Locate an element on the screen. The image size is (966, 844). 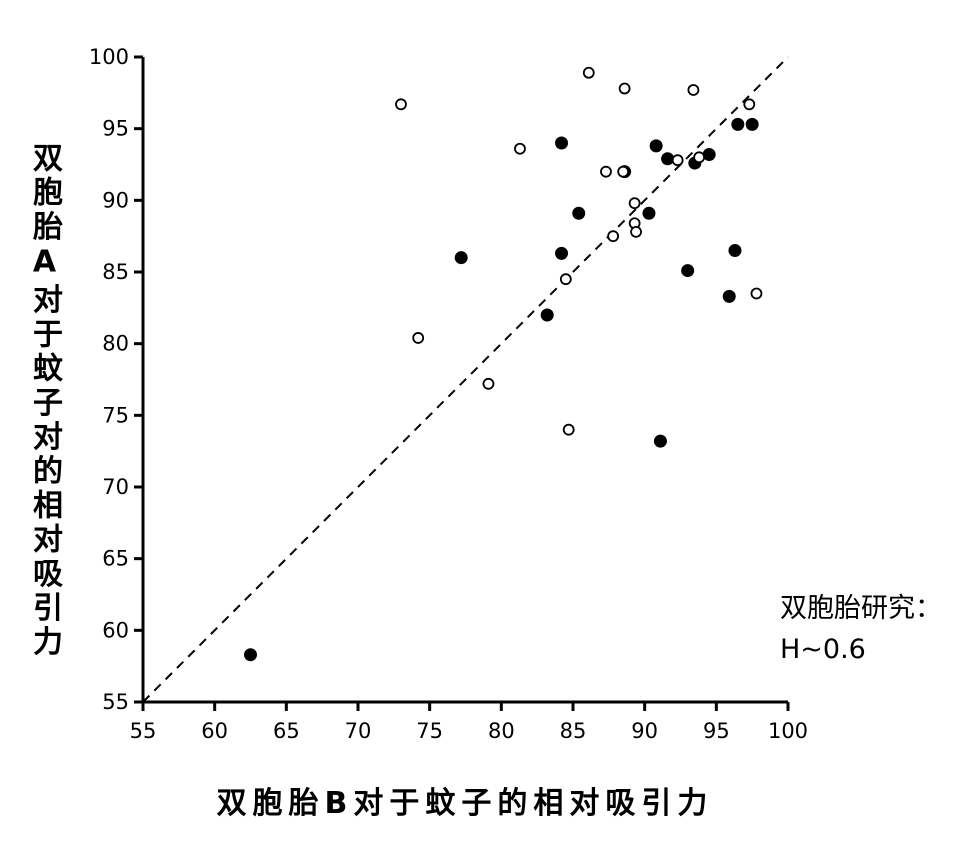
x-tick-label: 80 is located at coordinates (501, 731).